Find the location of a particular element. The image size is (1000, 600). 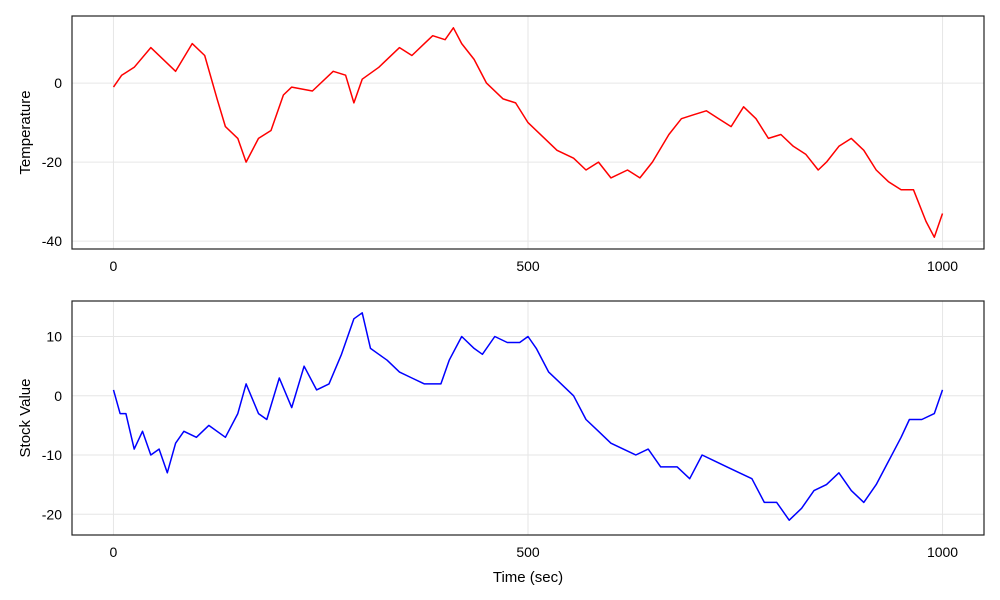

y-tick-label: -10 is located at coordinates (52, 455).